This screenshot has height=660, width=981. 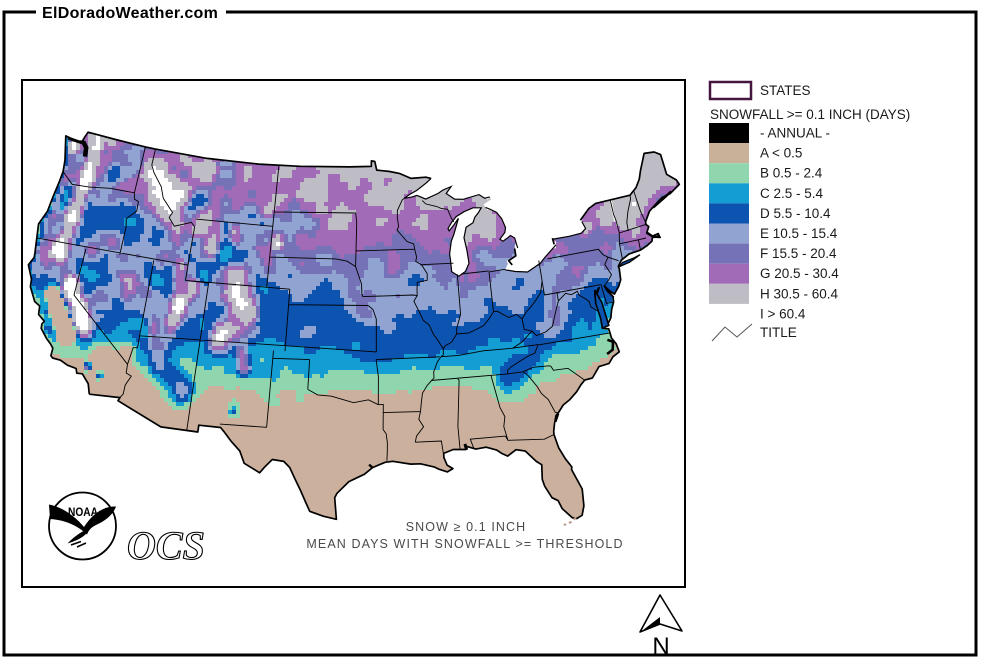 I want to click on svg-text: - ANNUAL -, so click(x=795, y=133).